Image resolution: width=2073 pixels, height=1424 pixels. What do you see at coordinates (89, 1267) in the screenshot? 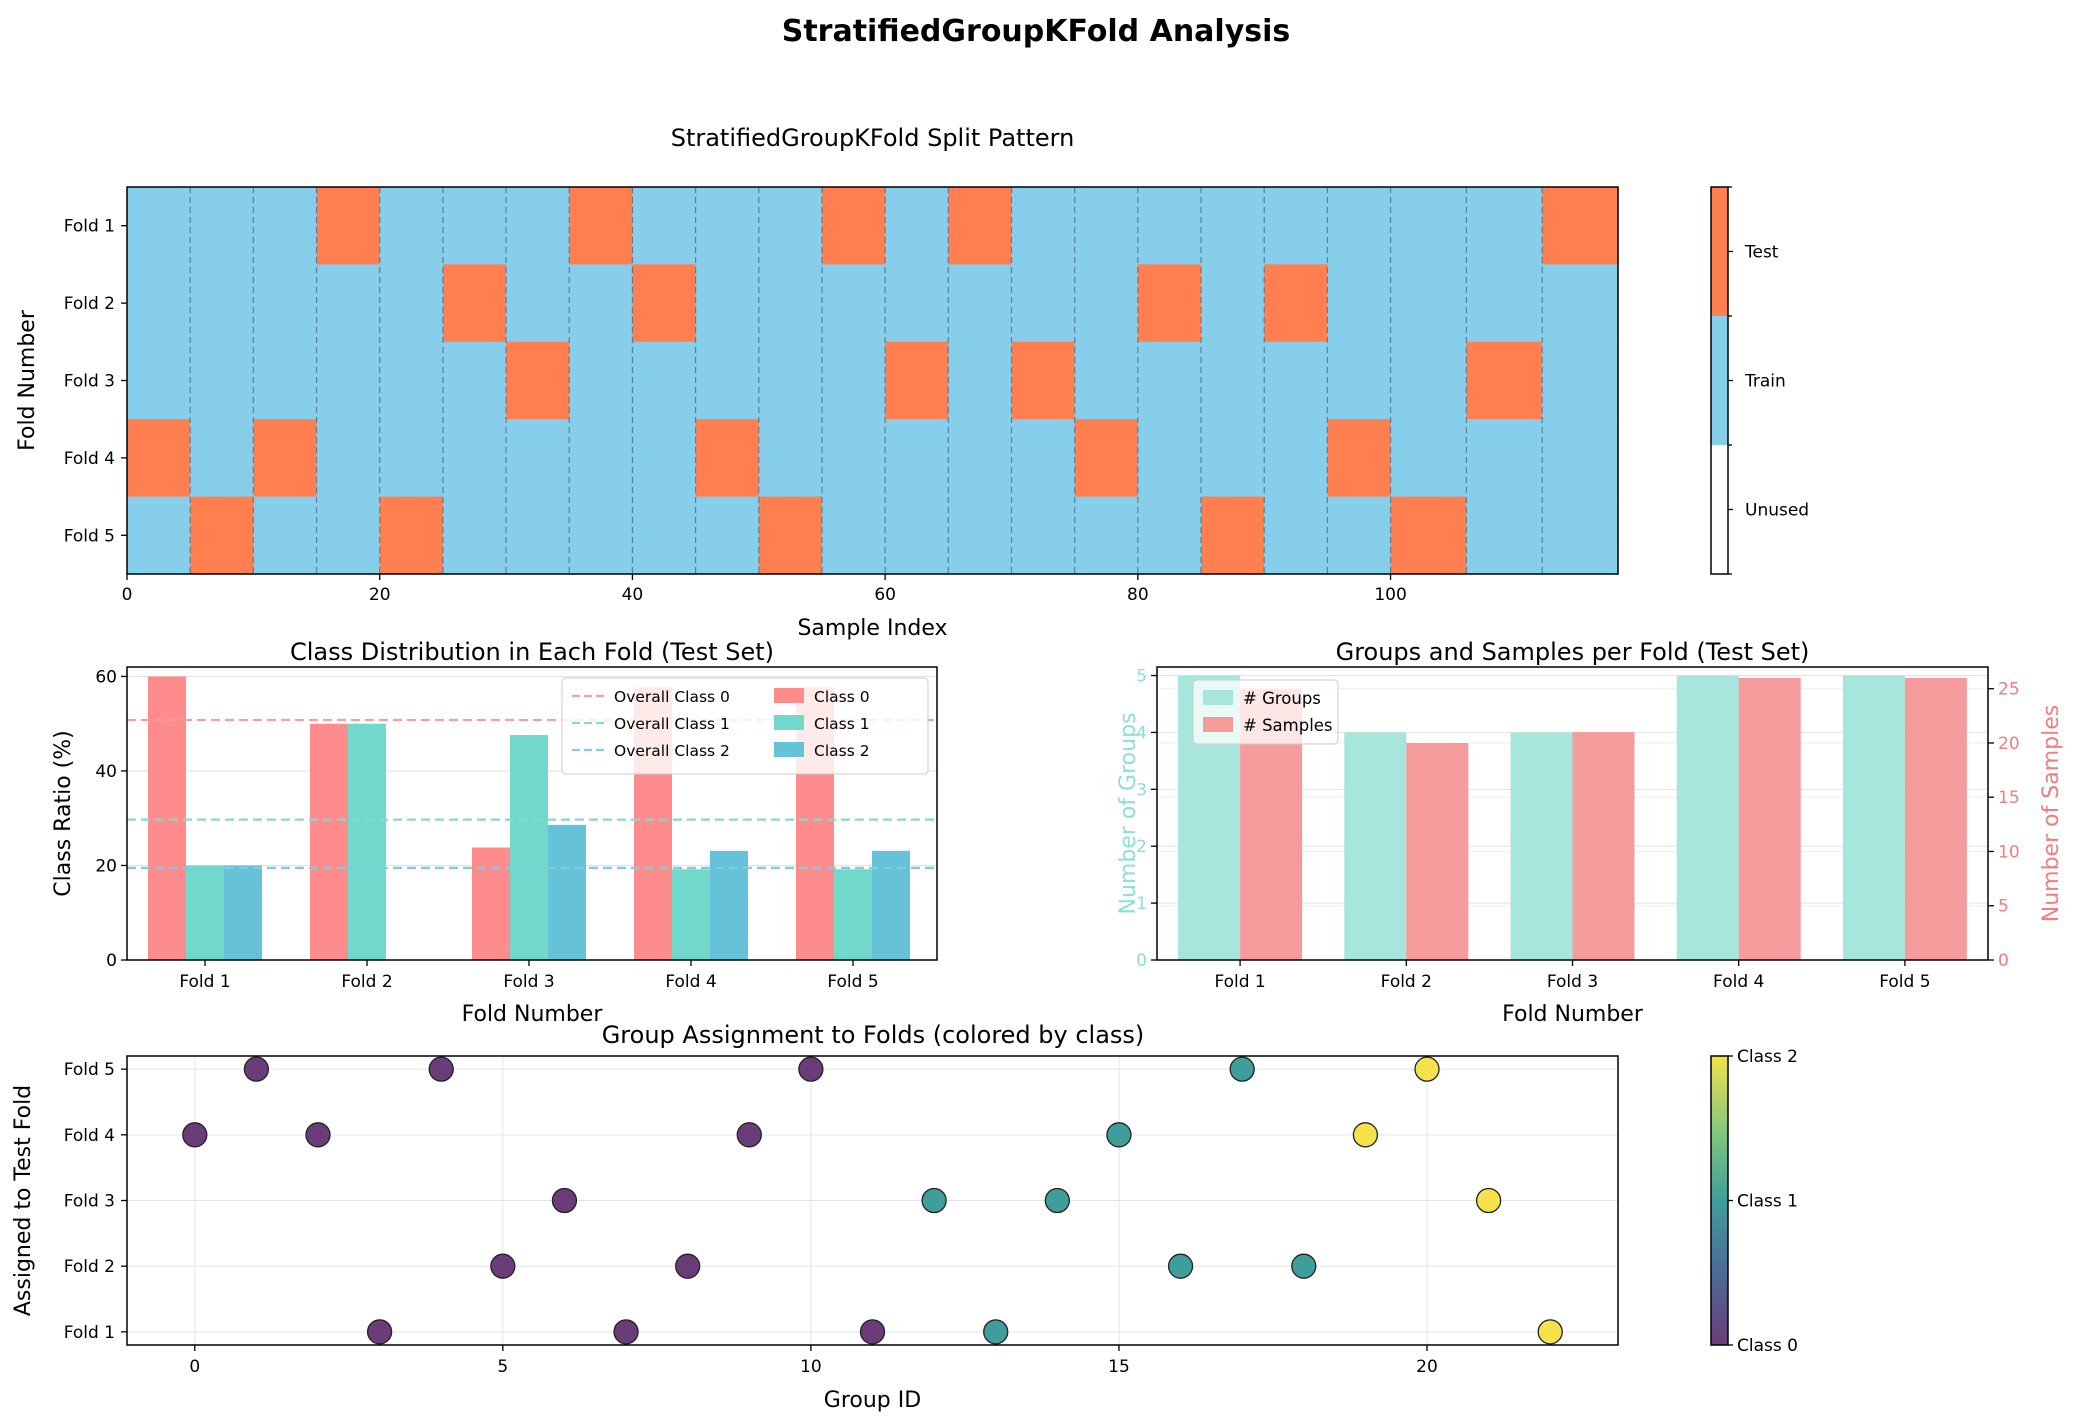
I see `y-tick-label: Fold 2` at bounding box center [89, 1267].